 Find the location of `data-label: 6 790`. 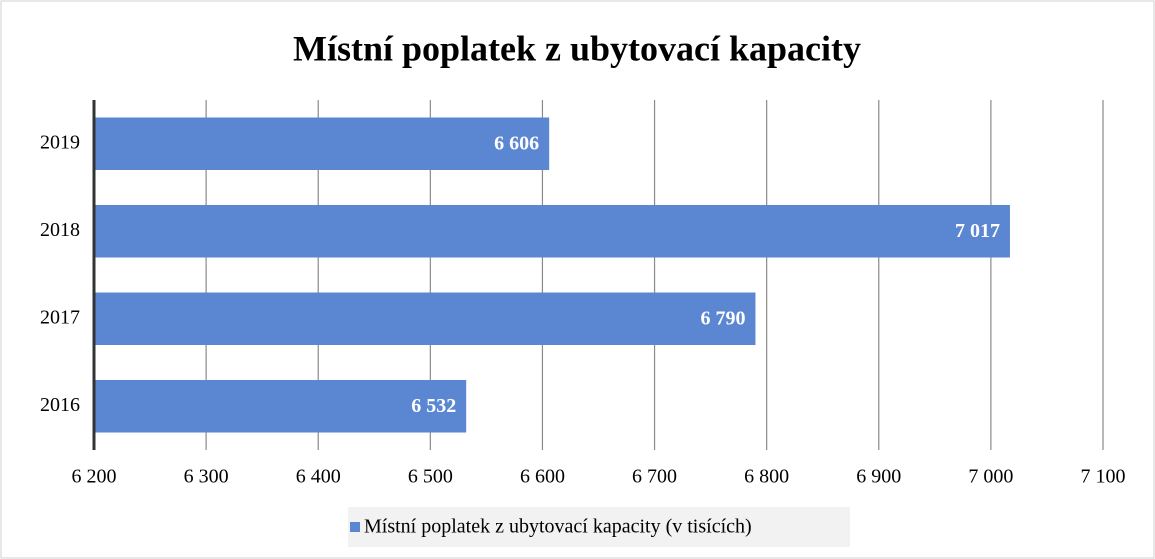

data-label: 6 790 is located at coordinates (722, 318).